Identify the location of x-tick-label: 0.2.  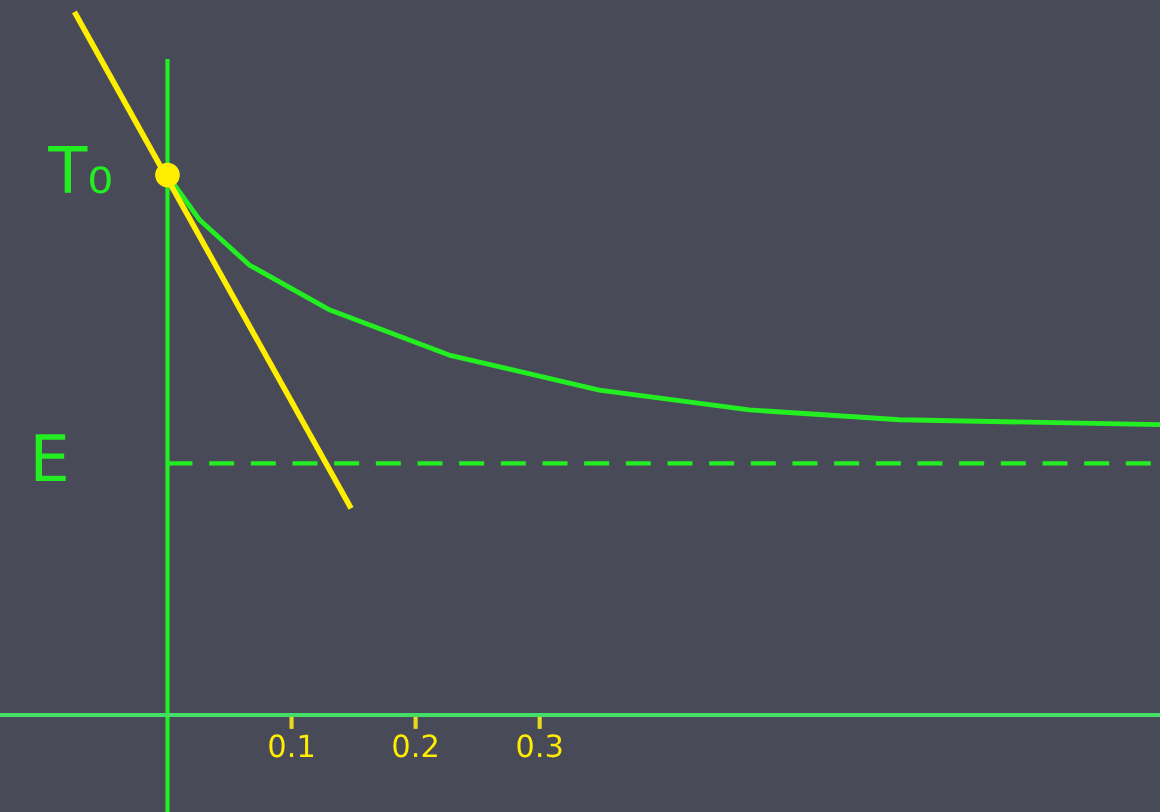
(415, 746).